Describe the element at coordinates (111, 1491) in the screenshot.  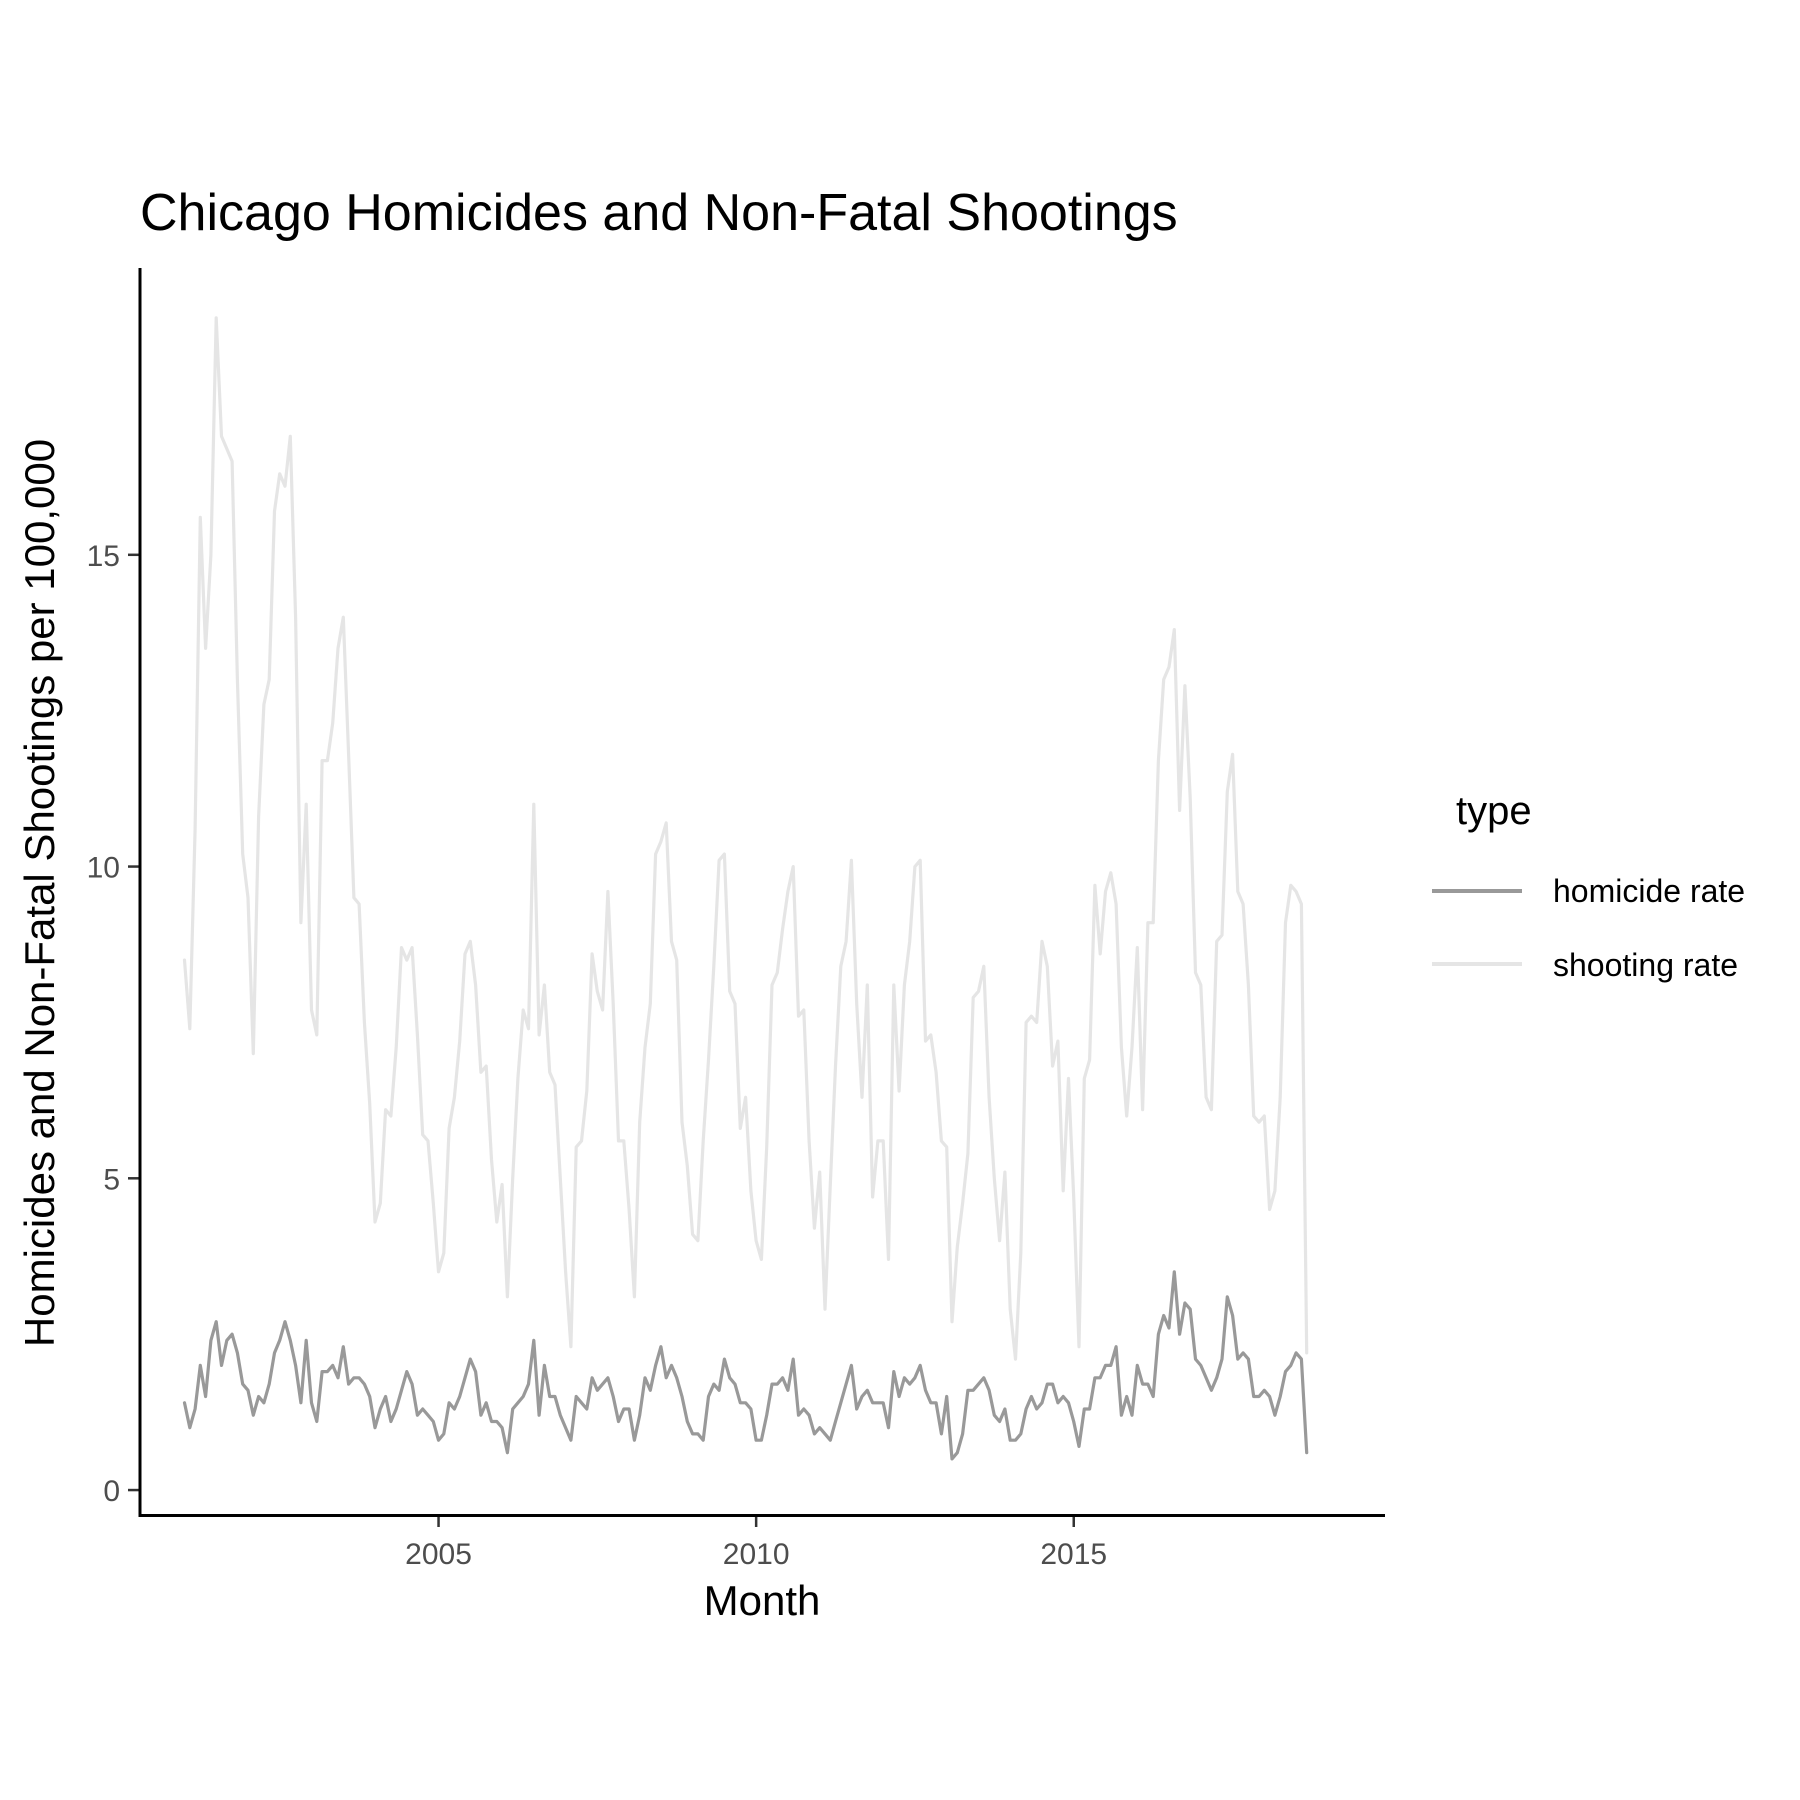
I see `y-tick-label: 0` at that location.